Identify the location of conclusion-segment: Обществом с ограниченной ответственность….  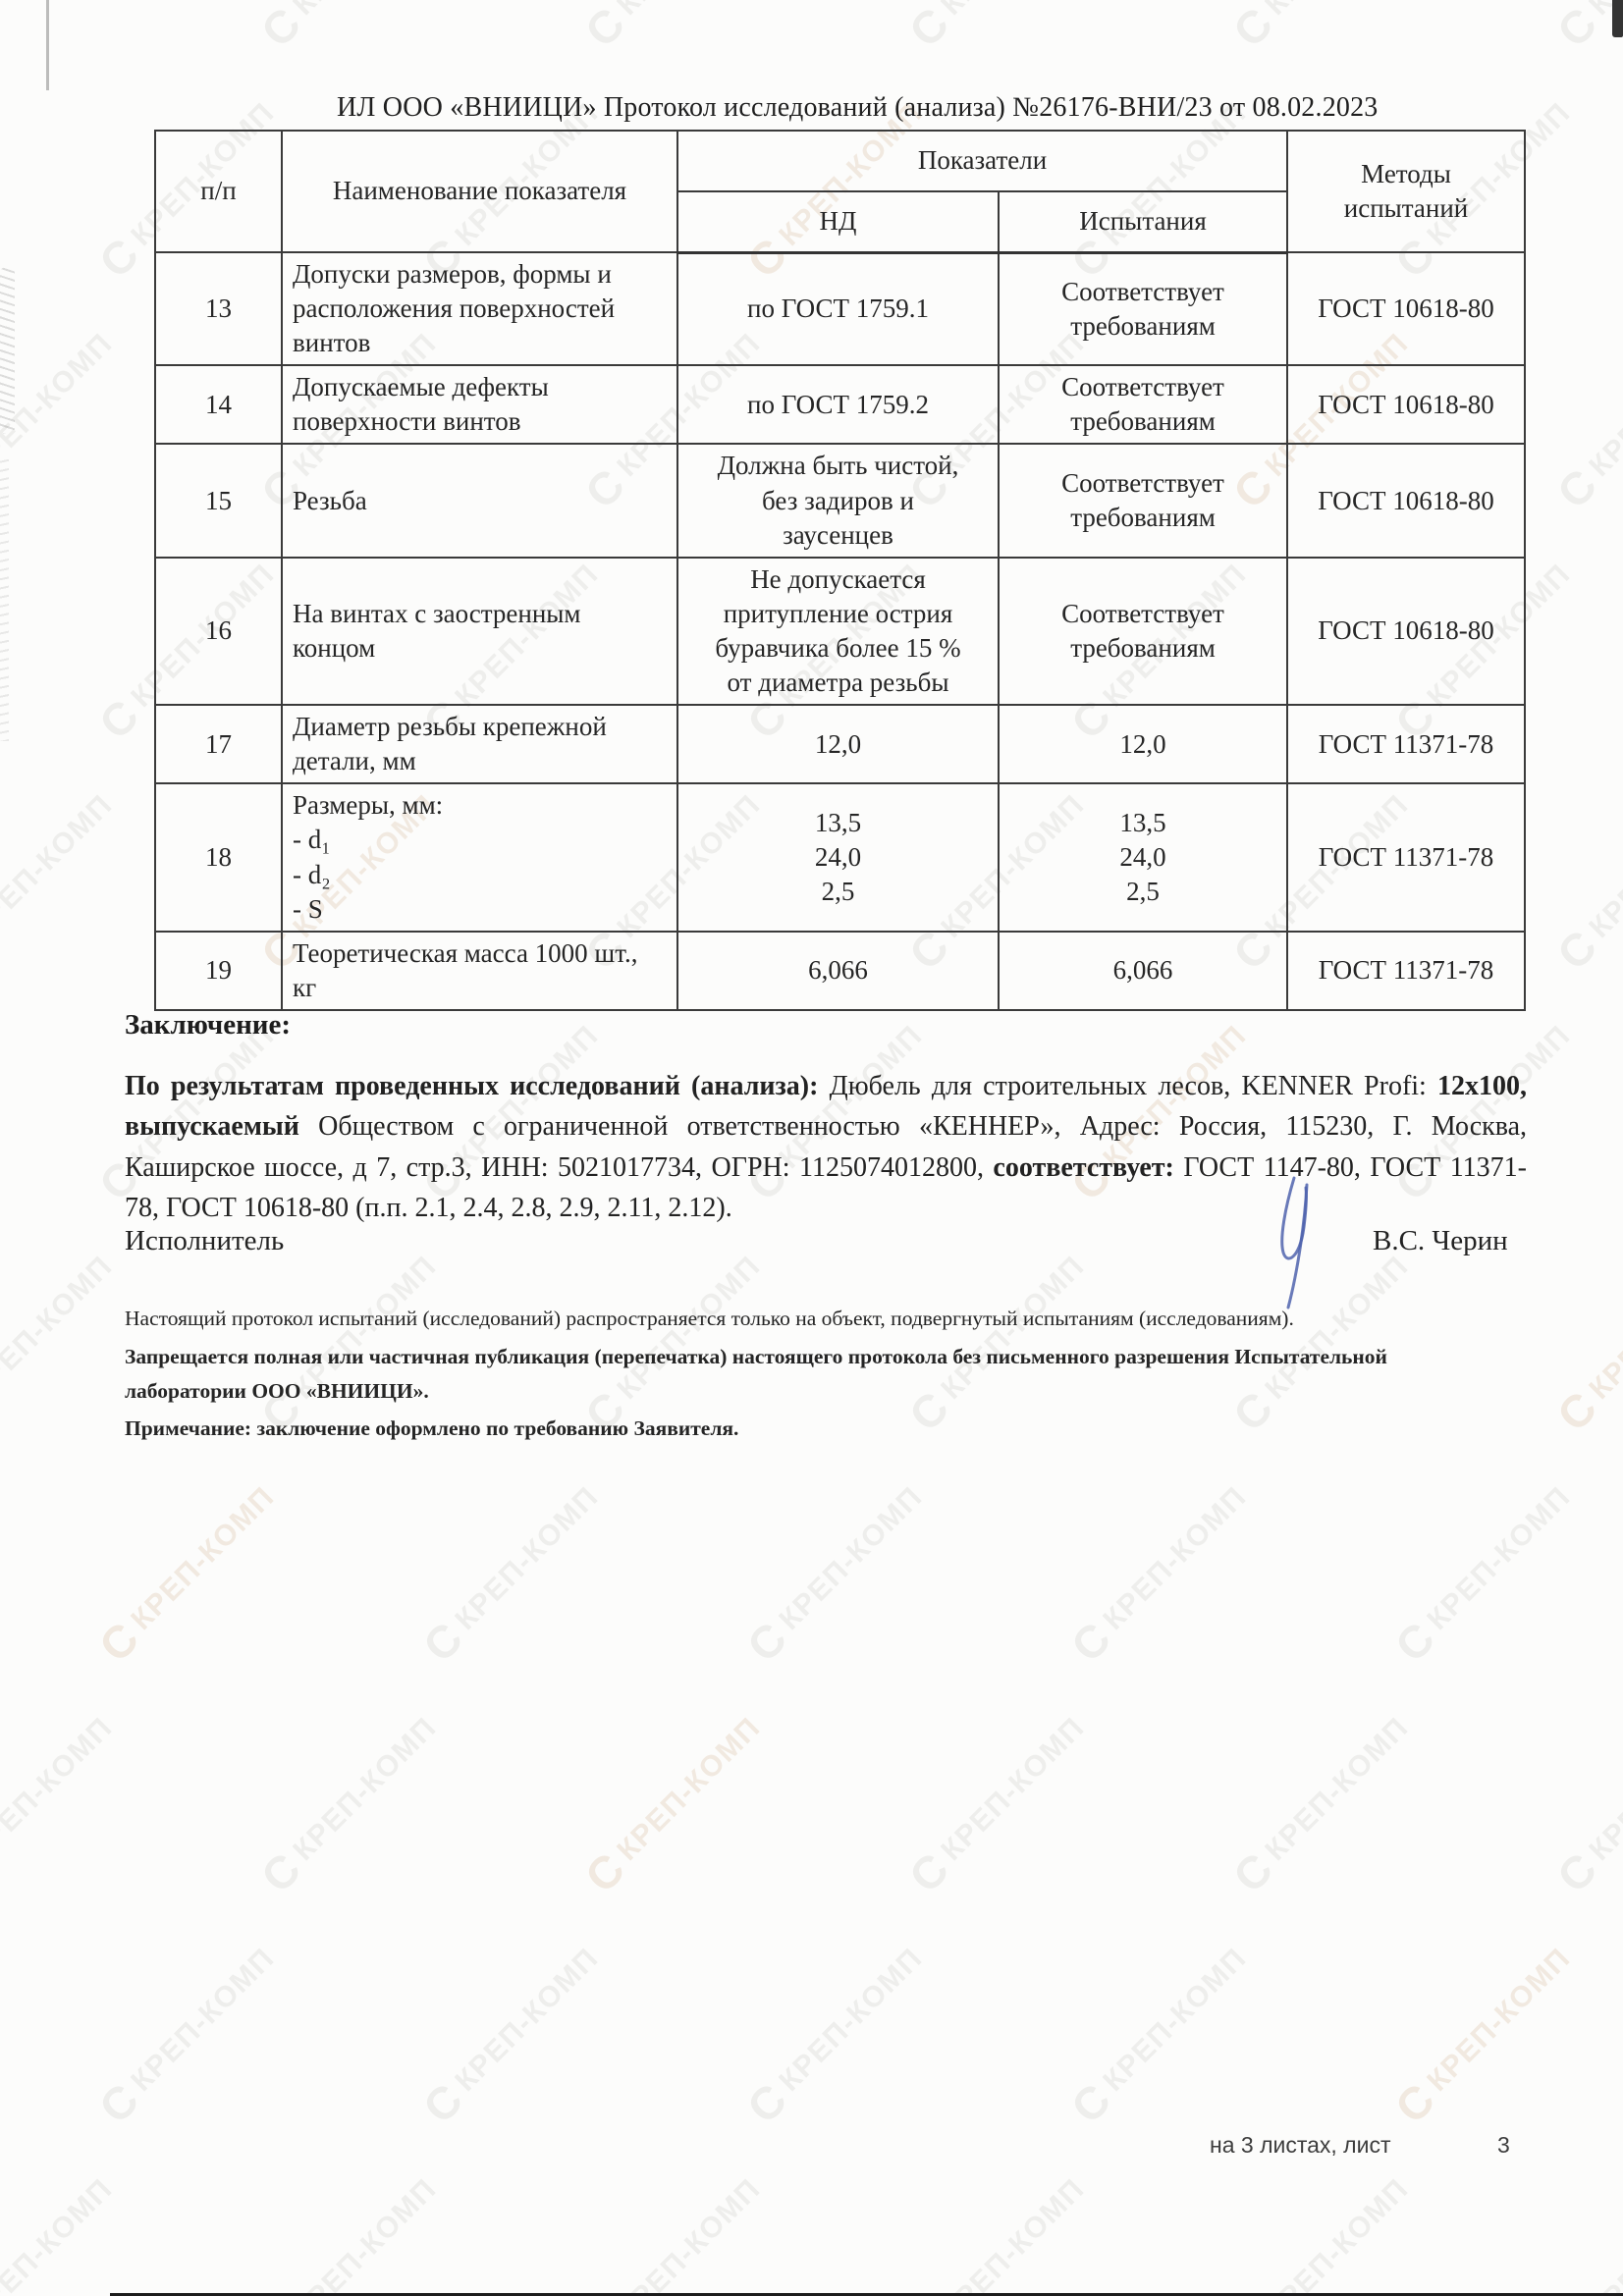
(826, 1147).